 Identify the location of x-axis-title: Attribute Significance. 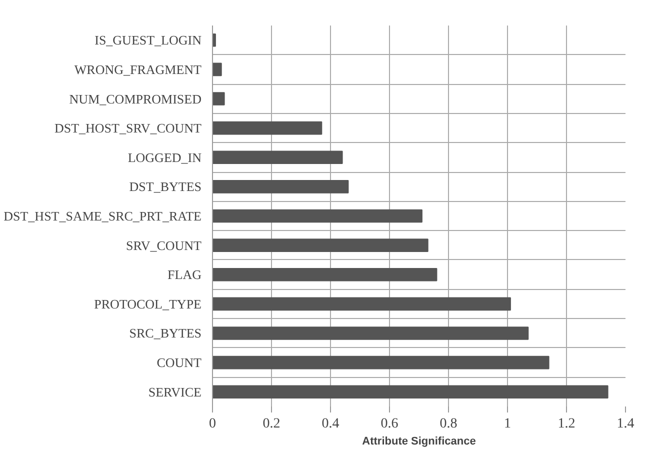
(419, 442).